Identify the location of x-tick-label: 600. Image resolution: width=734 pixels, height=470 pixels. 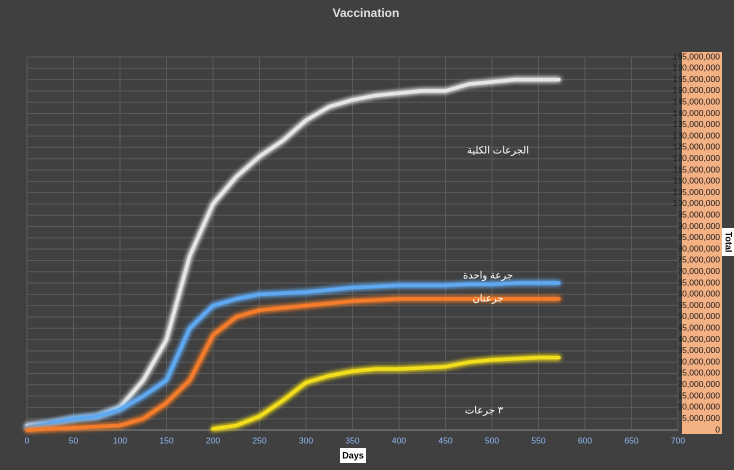
(585, 440).